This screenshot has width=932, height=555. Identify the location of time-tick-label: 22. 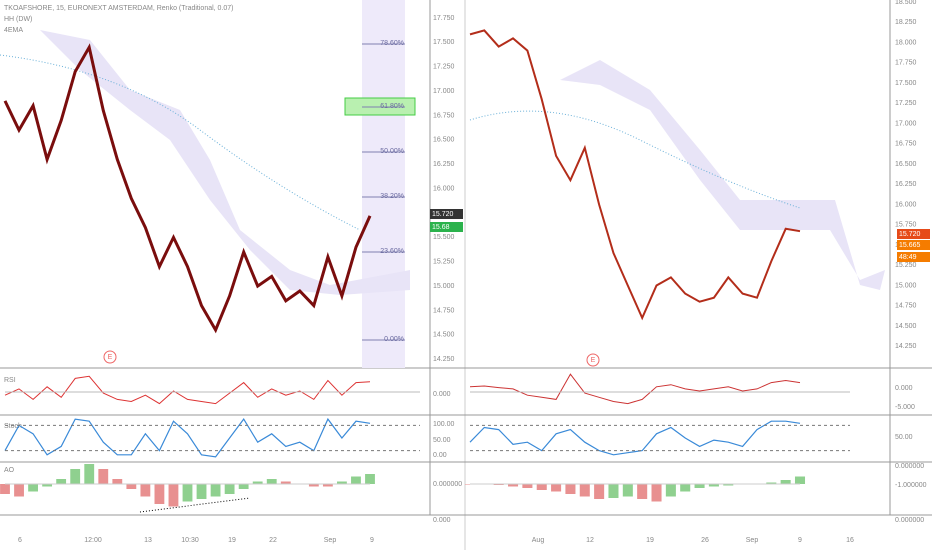
(273, 540).